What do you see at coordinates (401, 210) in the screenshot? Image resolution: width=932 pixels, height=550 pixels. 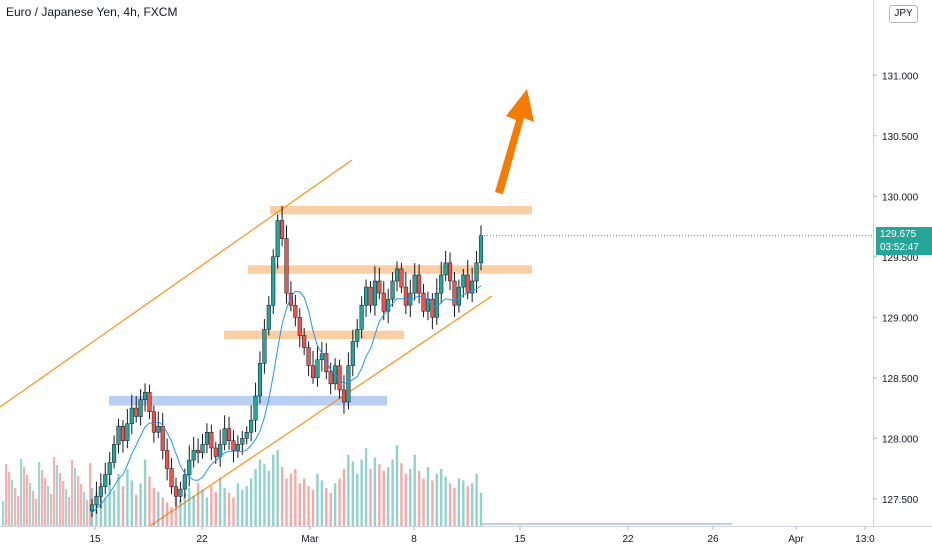 I see `resistance-zone` at bounding box center [401, 210].